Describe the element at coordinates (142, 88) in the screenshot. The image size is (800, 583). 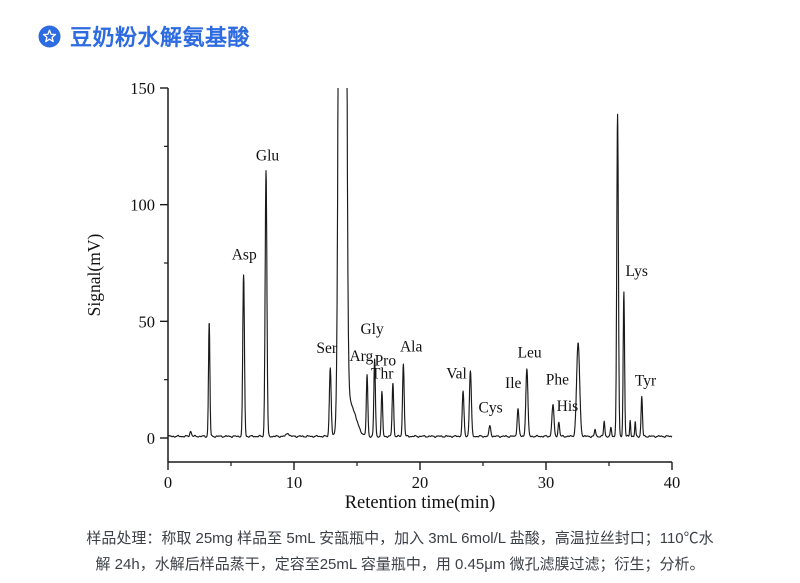
I see `svg-text: 150` at that location.